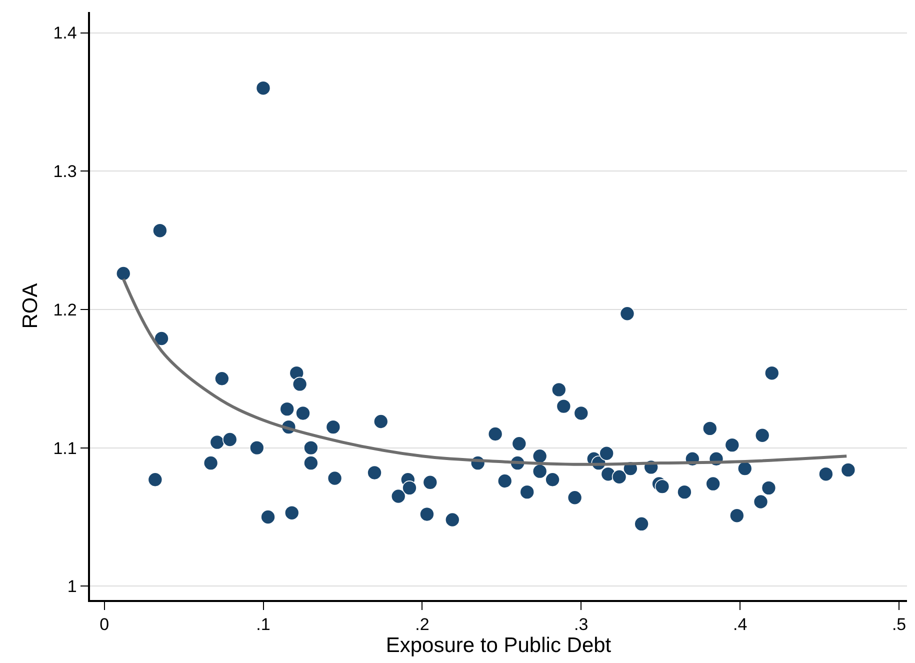  Describe the element at coordinates (72, 586) in the screenshot. I see `y-tick-label: 1` at that location.